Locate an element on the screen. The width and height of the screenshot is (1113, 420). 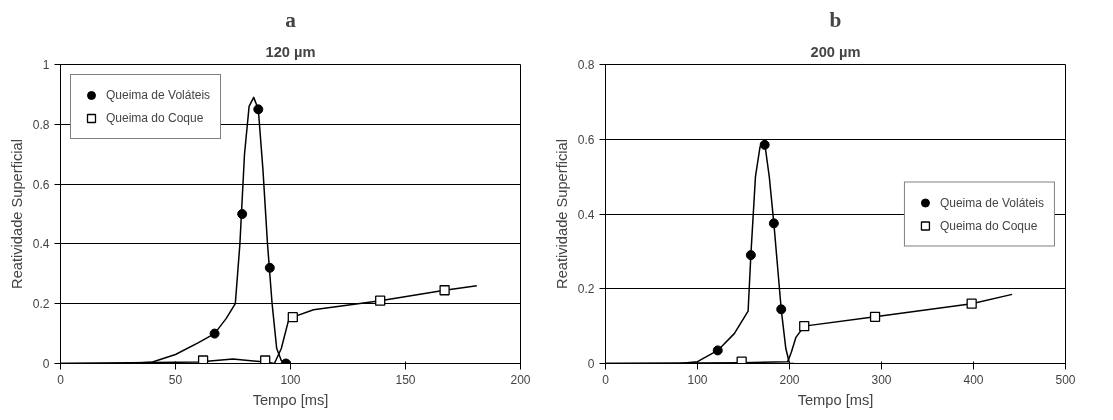
x-tick-label: 50 is located at coordinates (175, 379).